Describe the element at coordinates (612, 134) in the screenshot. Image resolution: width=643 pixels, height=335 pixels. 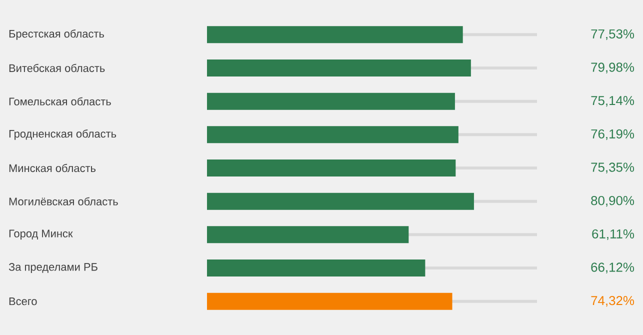
I see `data-label: 76,19%` at that location.